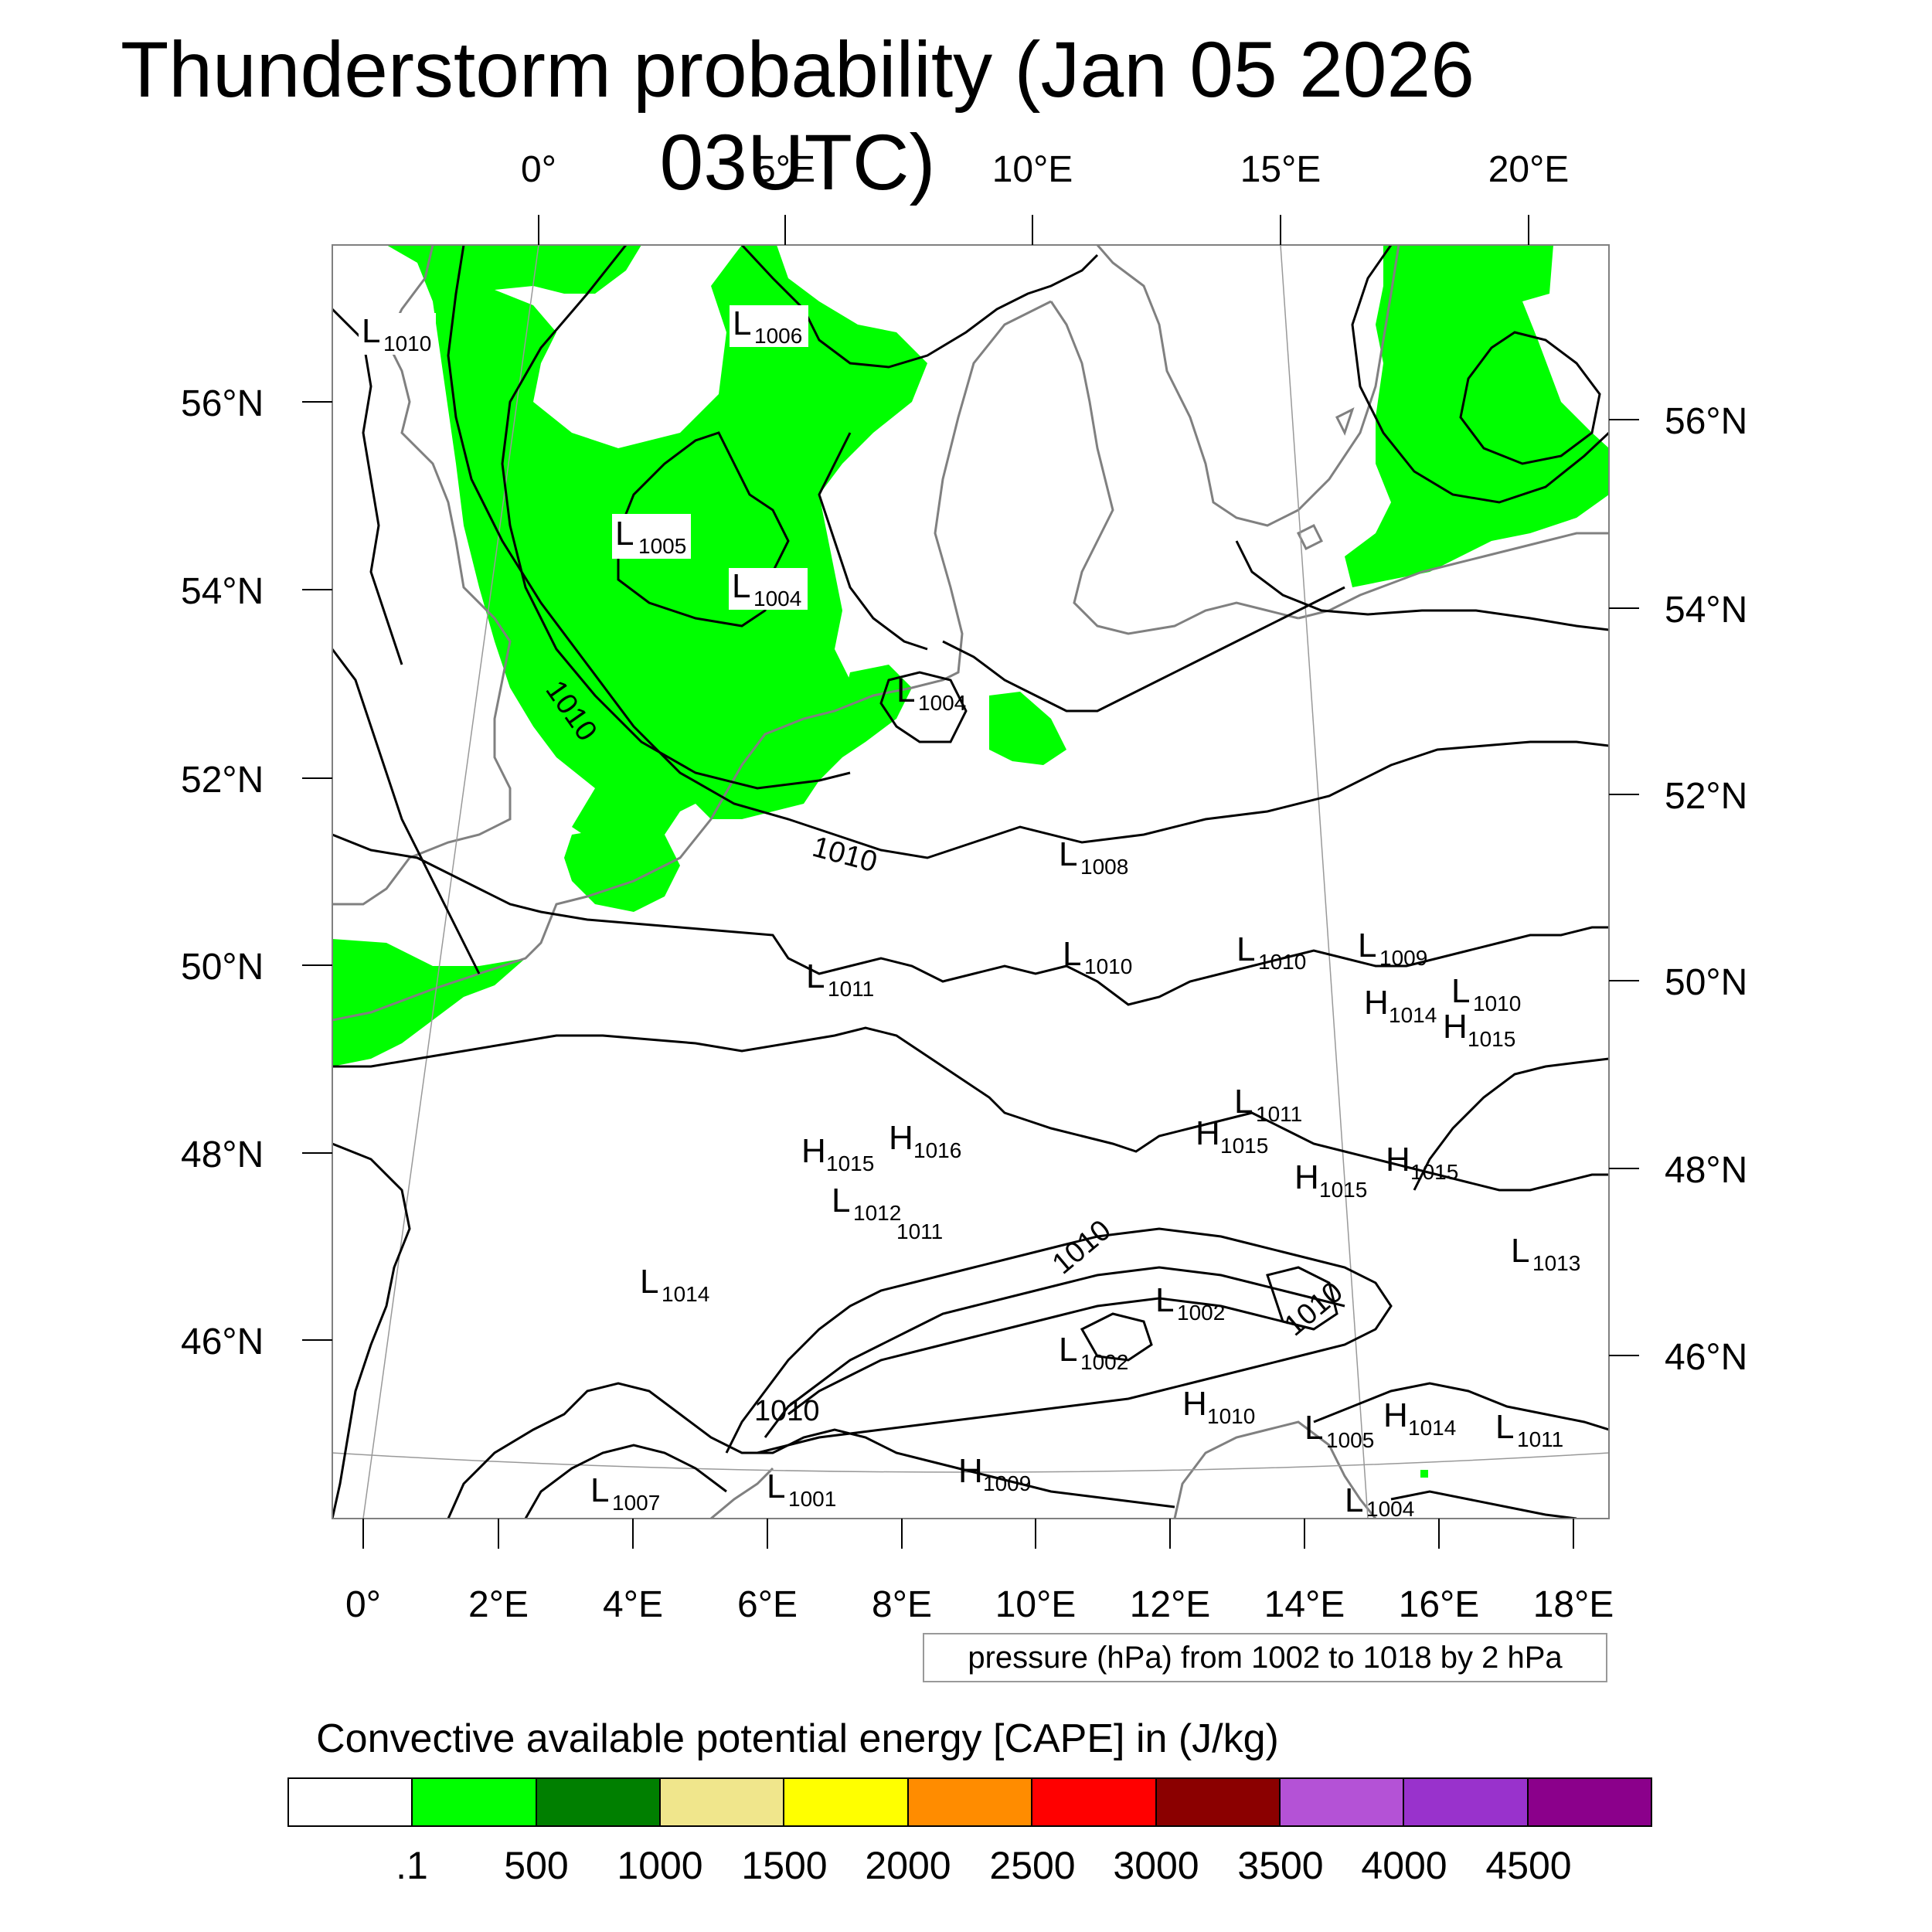  I want to click on coastline-britain, so click(422, 575).